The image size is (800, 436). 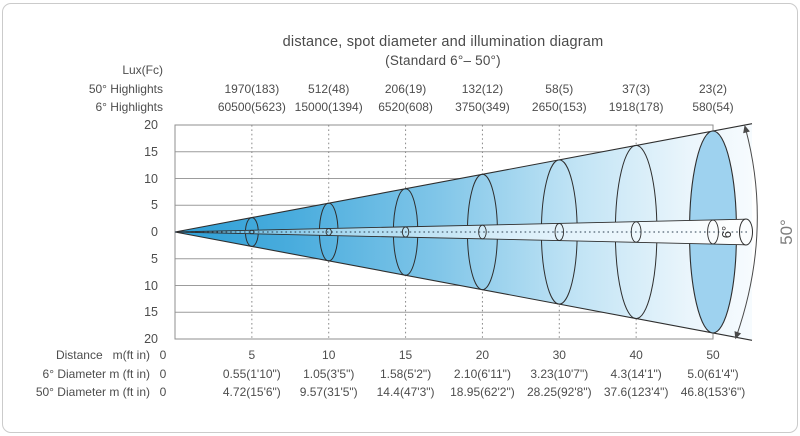 I want to click on footer-value: 37.6(123'4"), so click(x=636, y=392).